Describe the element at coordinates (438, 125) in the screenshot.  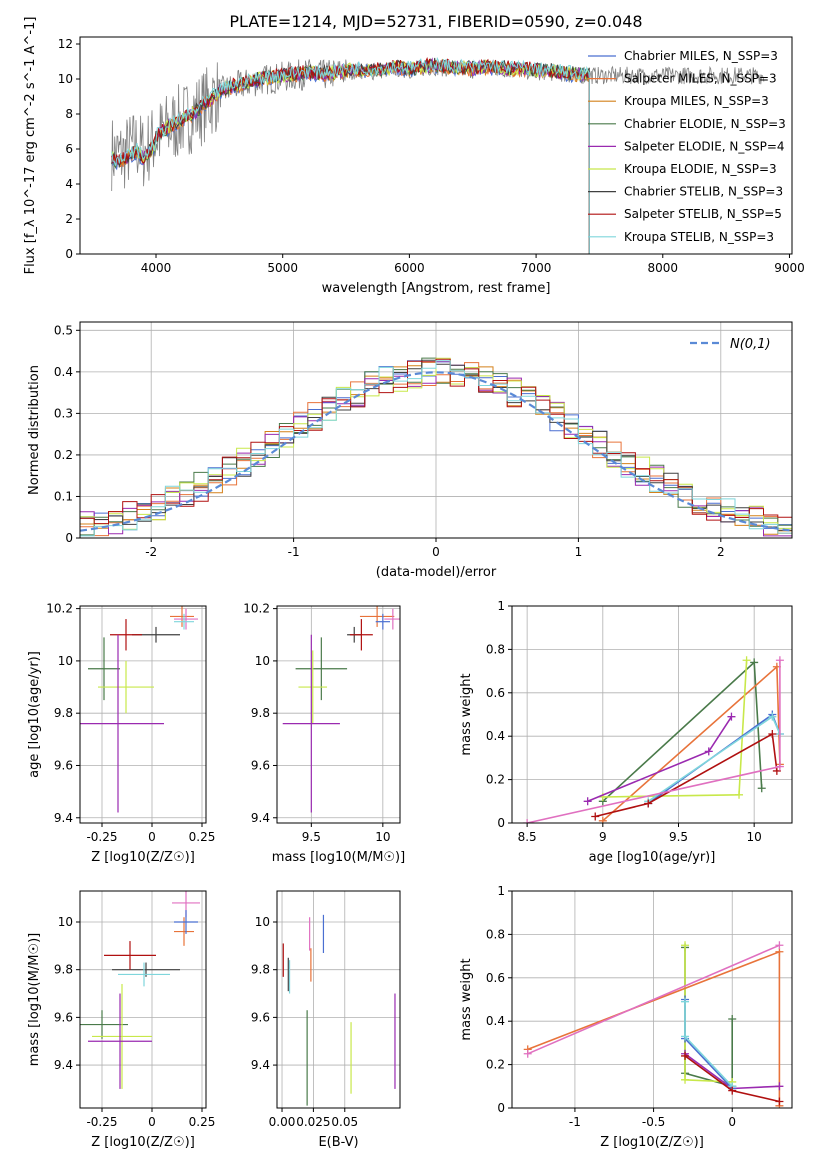
I see `data-spectrum-line` at that location.